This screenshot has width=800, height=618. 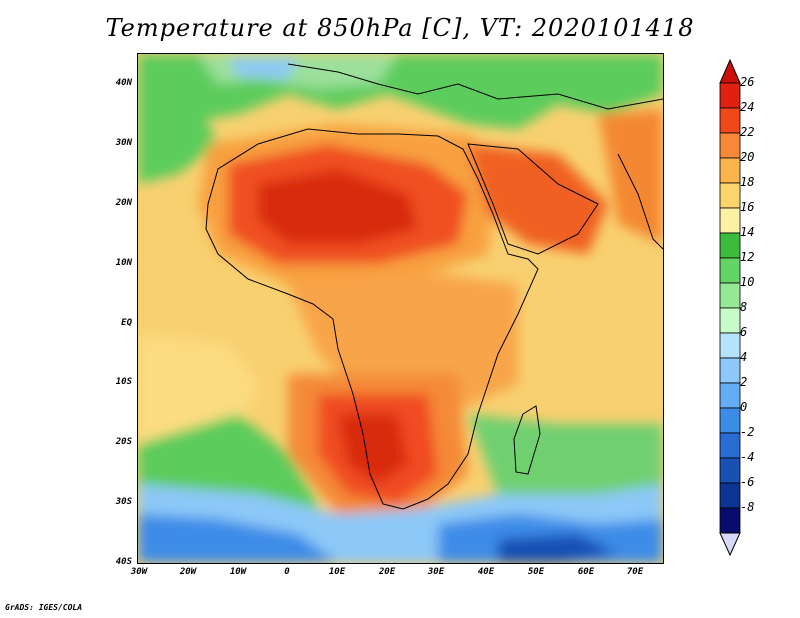 I want to click on lat-tick-label: 20N, so click(x=123, y=203).